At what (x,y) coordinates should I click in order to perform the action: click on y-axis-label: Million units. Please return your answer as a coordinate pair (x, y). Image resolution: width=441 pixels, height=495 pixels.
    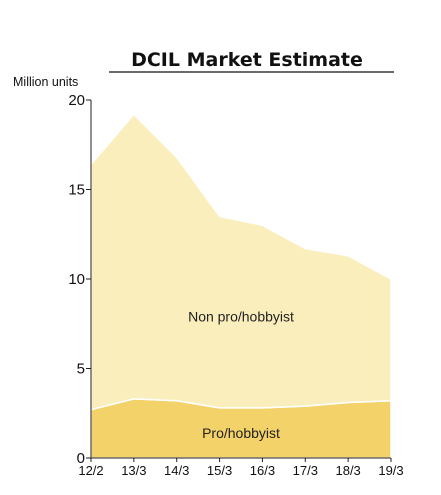
    Looking at the image, I should click on (45, 82).